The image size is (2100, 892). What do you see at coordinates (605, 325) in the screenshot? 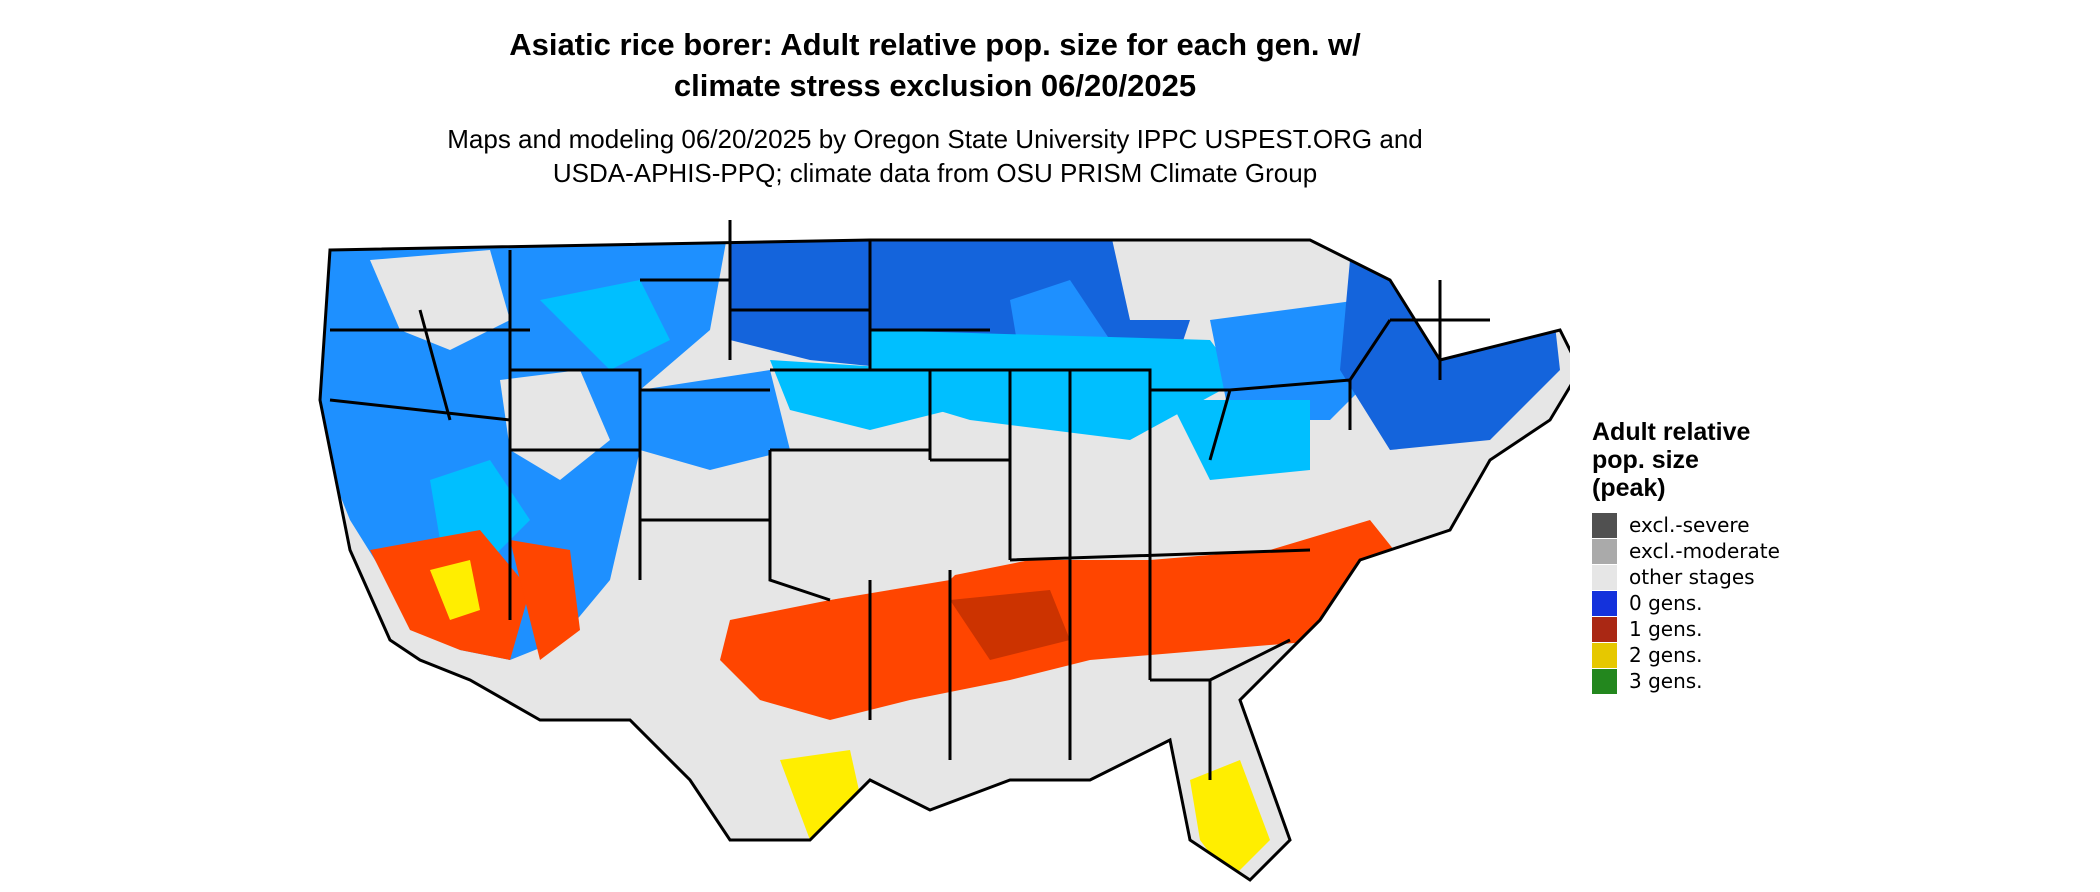
I see `light-patch-wy` at bounding box center [605, 325].